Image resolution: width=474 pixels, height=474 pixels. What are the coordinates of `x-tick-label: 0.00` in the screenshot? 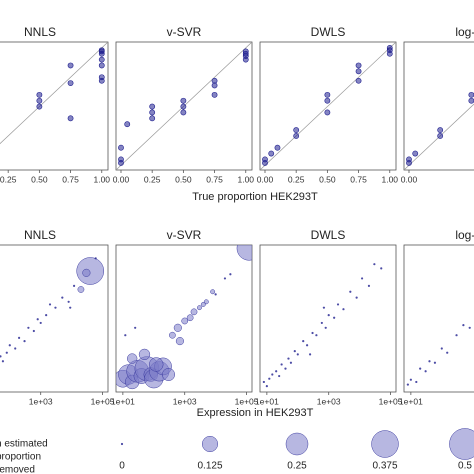 It's located at (265, 179).